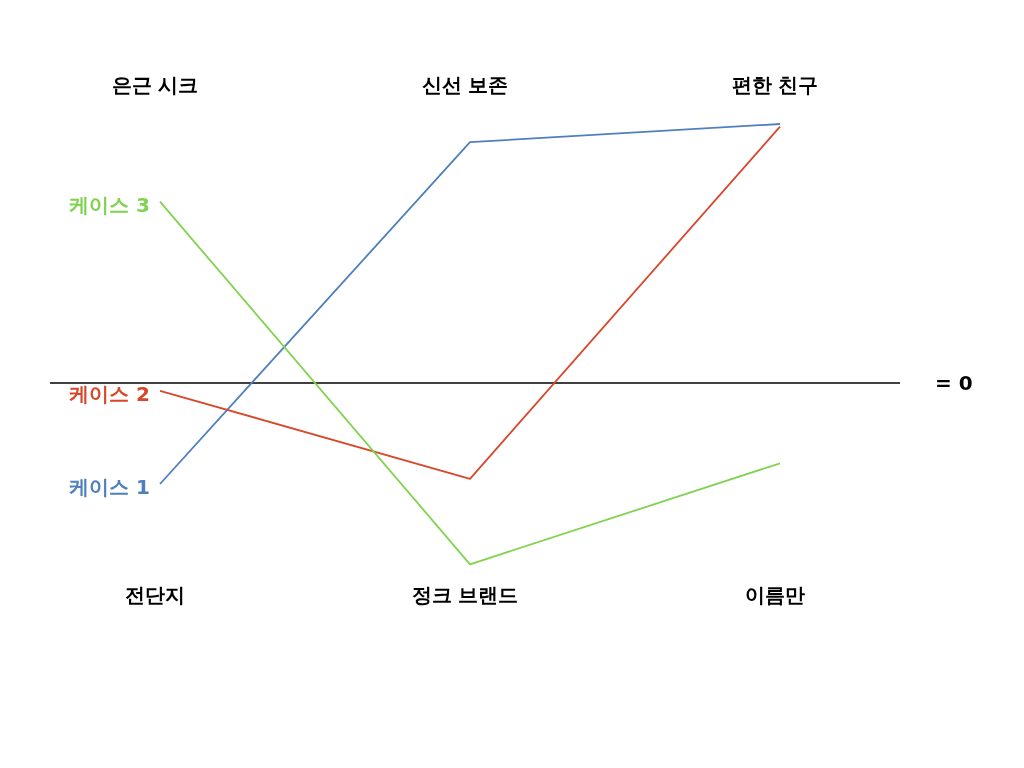  I want to click on series-label: 케이스 1, so click(109, 487).